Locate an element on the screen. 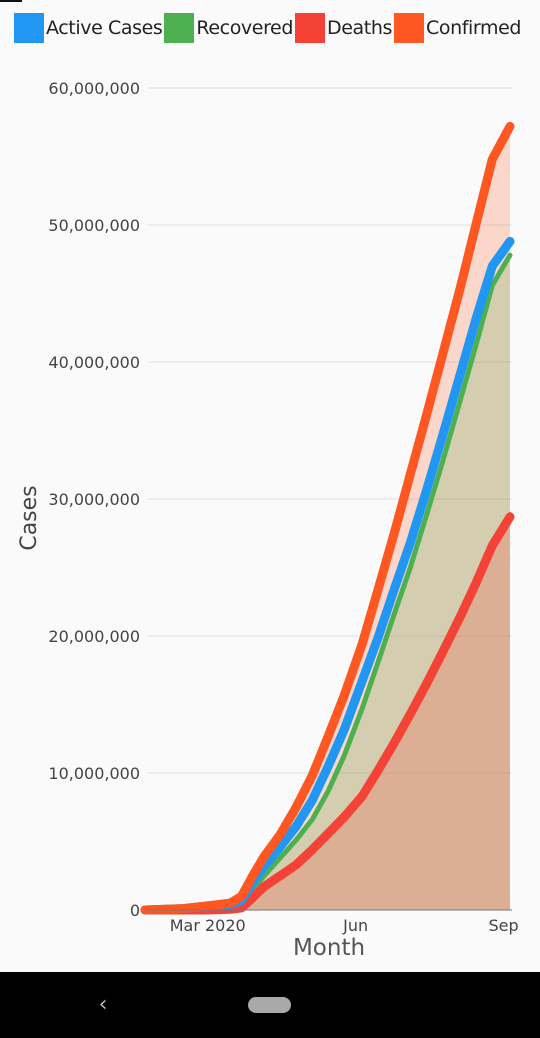  y-tick-label: 20,000,000 is located at coordinates (94, 636).